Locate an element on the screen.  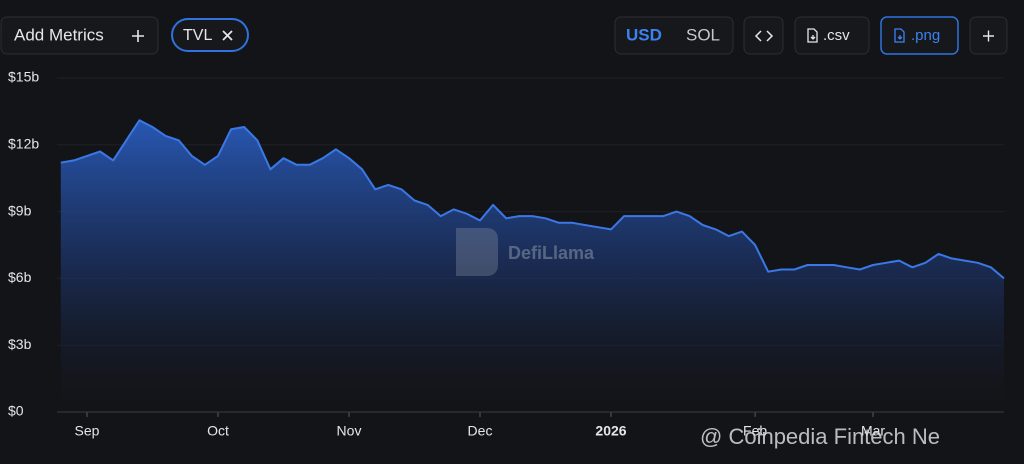
brand-logo is located at coordinates (477, 252).